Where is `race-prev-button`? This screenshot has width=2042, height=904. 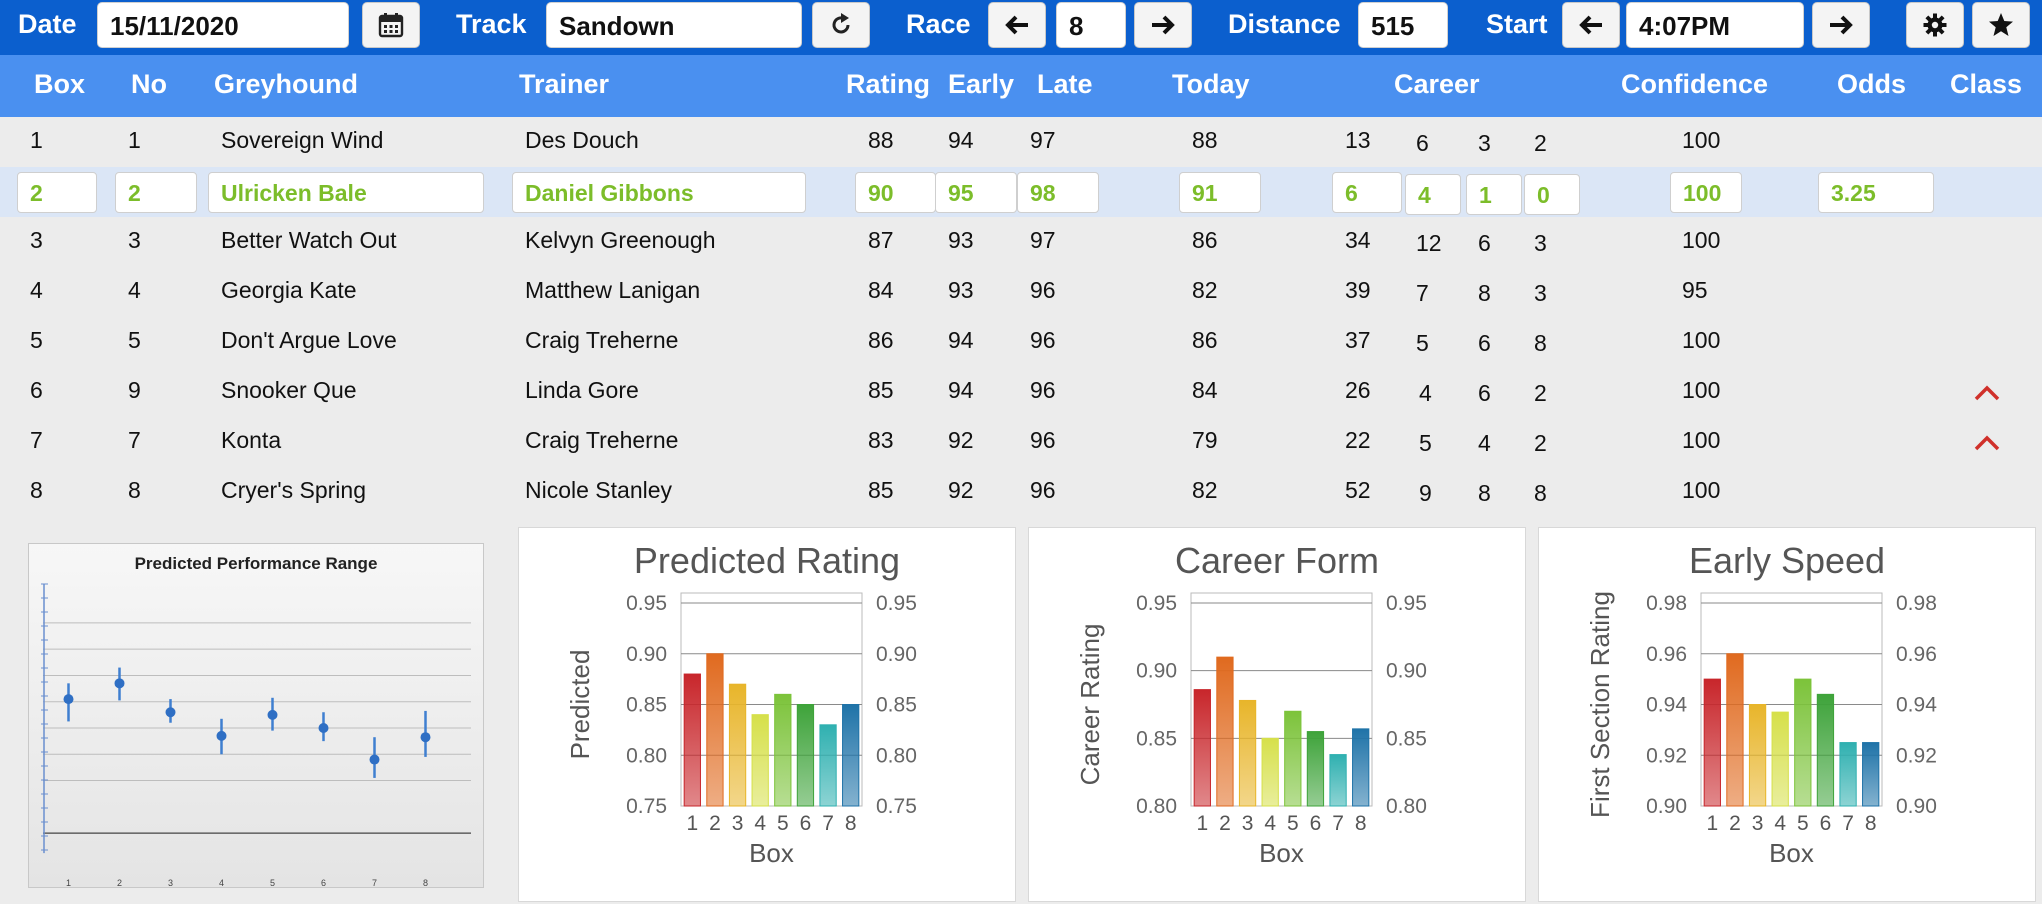 race-prev-button is located at coordinates (1017, 25).